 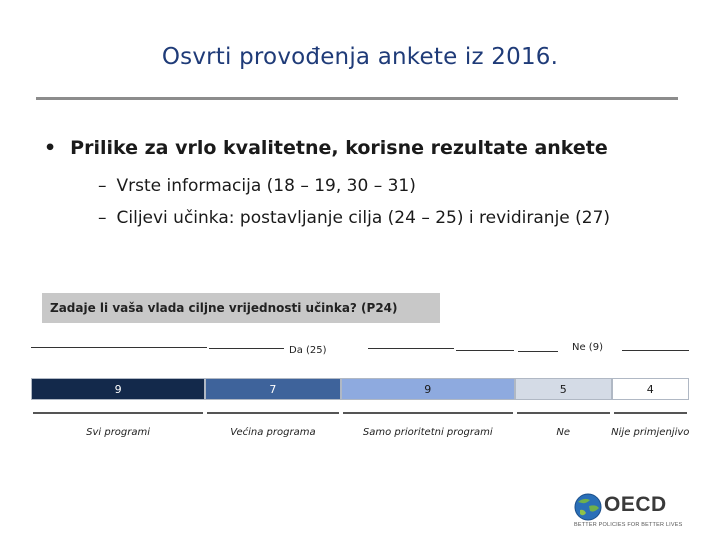 I want to click on globe-icon, so click(x=588, y=507).